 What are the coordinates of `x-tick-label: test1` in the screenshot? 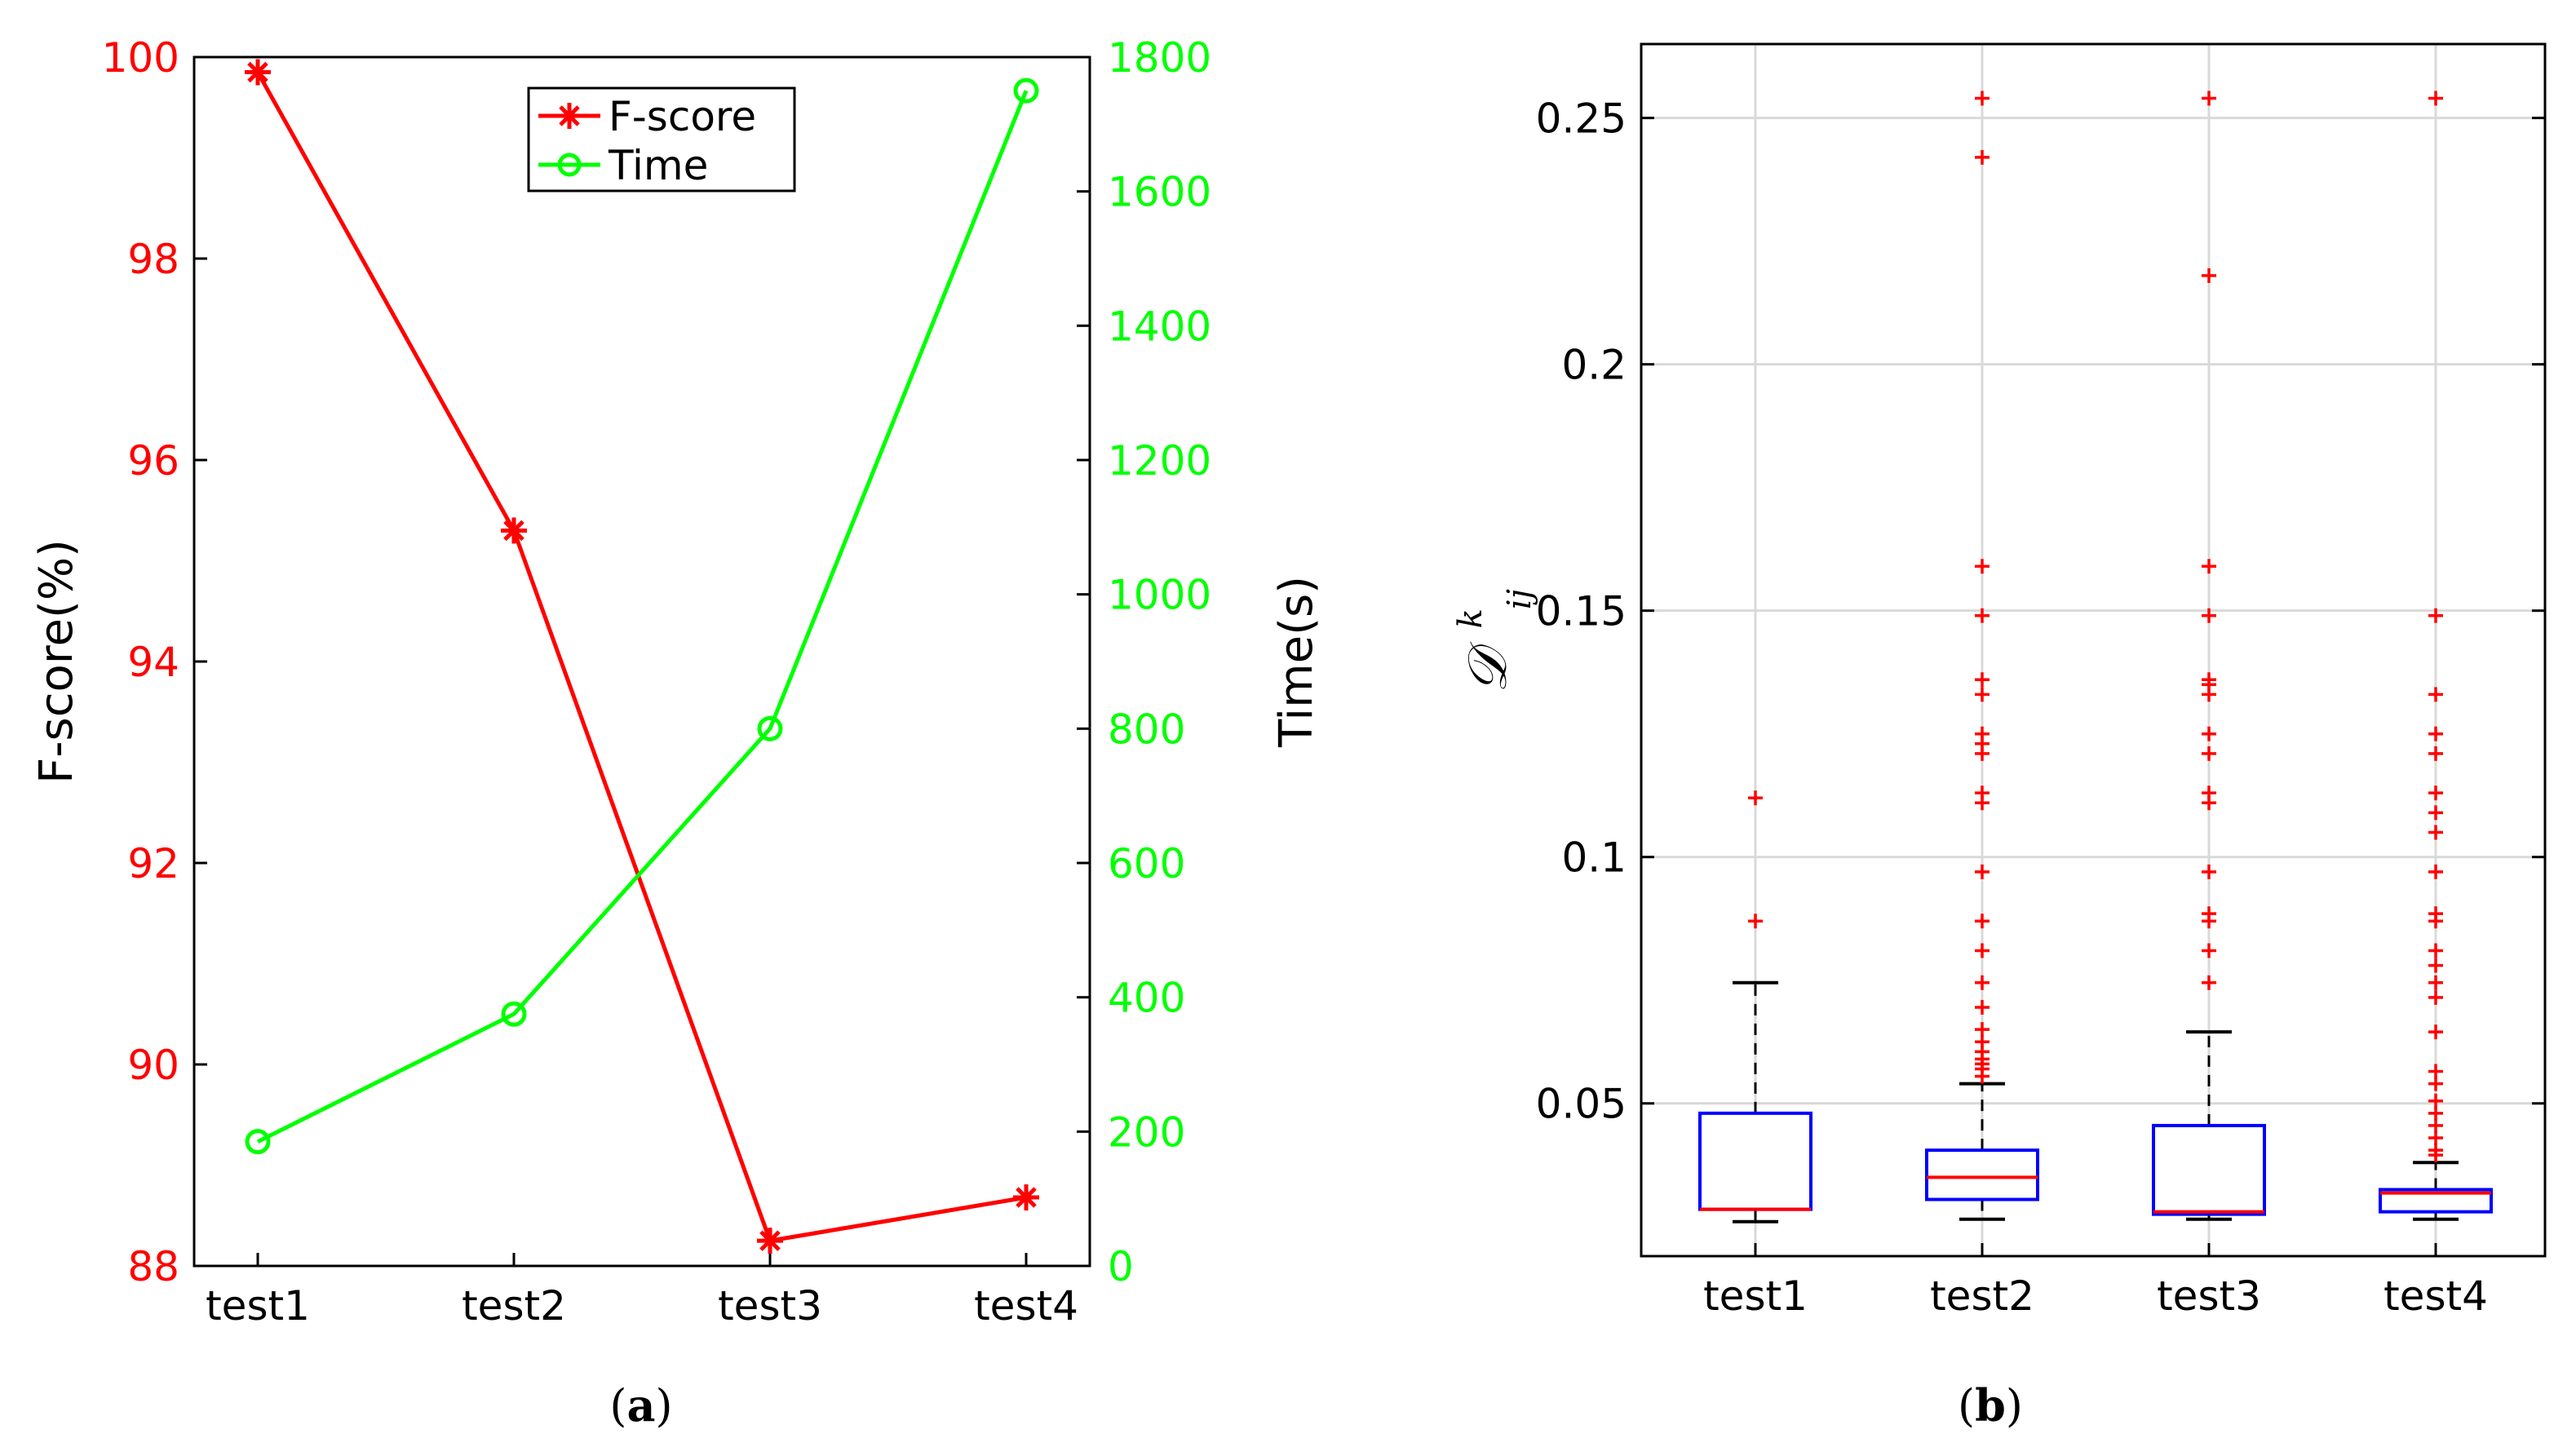 It's located at (258, 1306).